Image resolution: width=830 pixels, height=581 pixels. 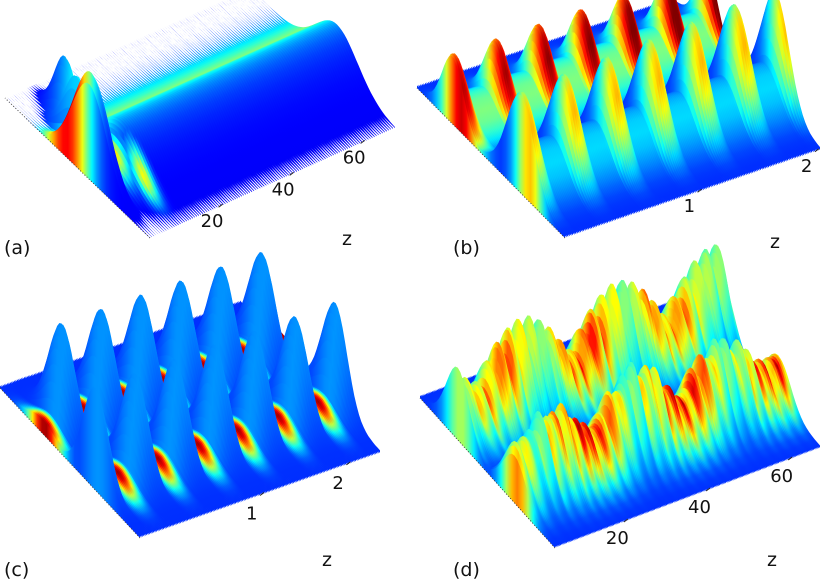 I want to click on panel-label-d: (d), so click(x=466, y=570).